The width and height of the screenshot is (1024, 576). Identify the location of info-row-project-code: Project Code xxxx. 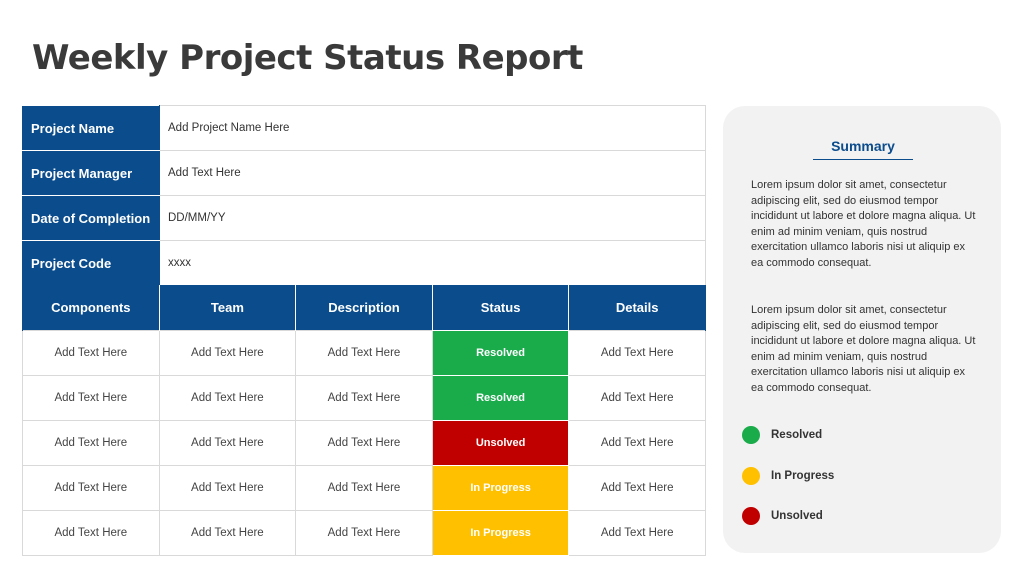
(364, 263).